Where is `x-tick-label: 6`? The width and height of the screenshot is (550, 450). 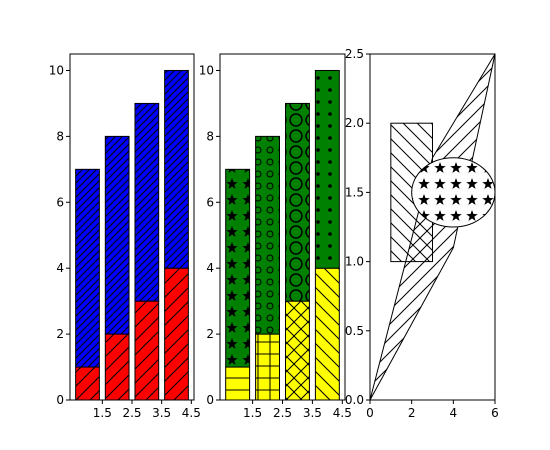 x-tick-label: 6 is located at coordinates (495, 413).